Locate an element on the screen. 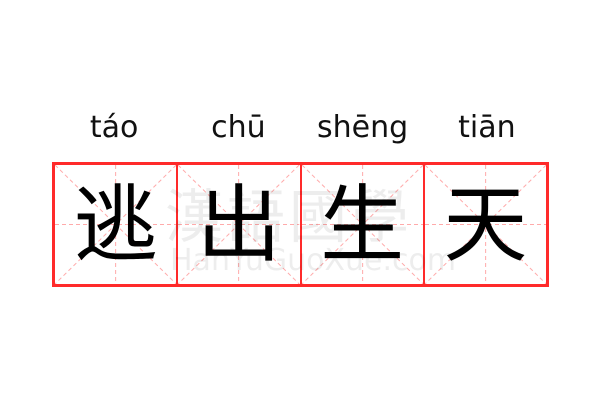 The height and width of the screenshot is (400, 600). grid-cell: 出 is located at coordinates (240, 224).